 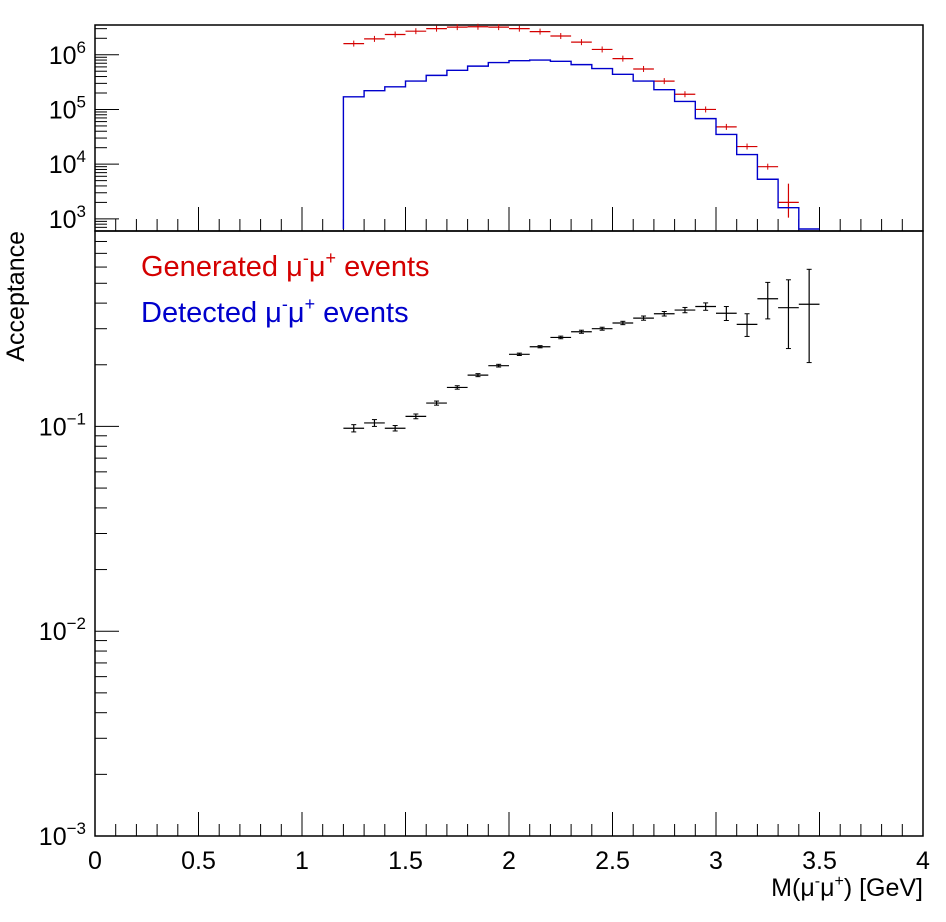 What do you see at coordinates (847, 887) in the screenshot?
I see `x-axis-title: M(μ-μ+) [GeV]` at bounding box center [847, 887].